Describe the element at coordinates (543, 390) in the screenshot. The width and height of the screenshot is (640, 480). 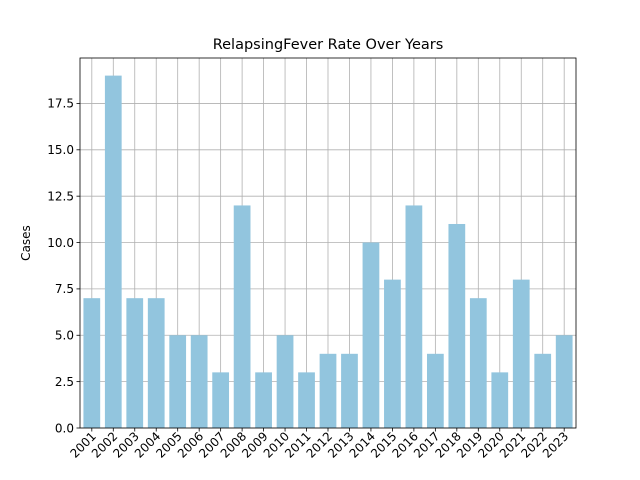
I see `bar-2022` at that location.